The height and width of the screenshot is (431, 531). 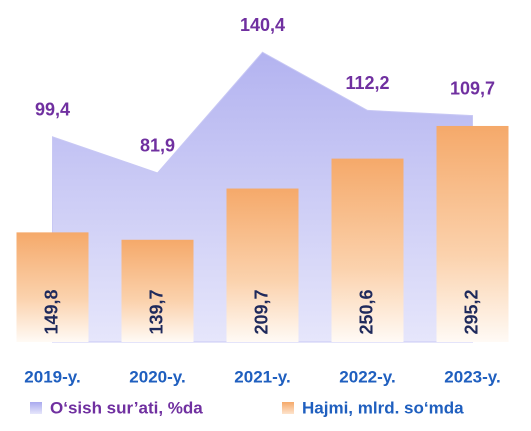 I want to click on data-label: 295,2, so click(x=471, y=311).